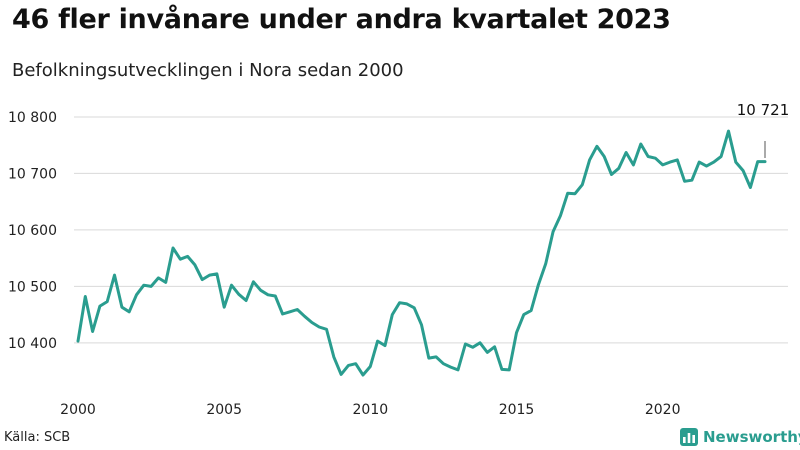 The width and height of the screenshot is (800, 450). I want to click on x-tick-label: 2000, so click(78, 410).